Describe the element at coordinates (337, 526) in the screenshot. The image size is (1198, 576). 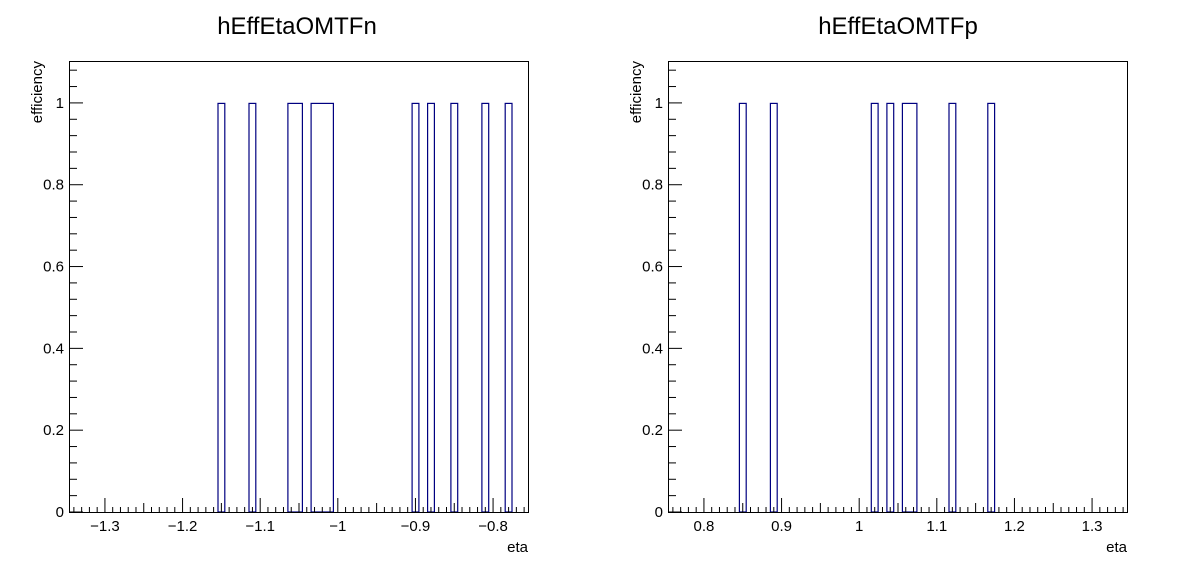
I see `x-tick-label: −1` at that location.